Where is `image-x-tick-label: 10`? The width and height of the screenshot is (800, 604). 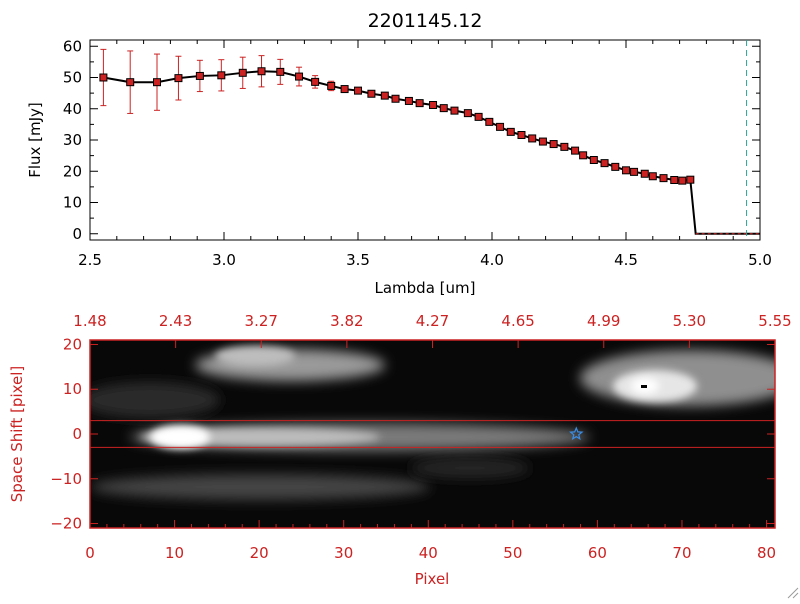 image-x-tick-label: 10 is located at coordinates (174, 553).